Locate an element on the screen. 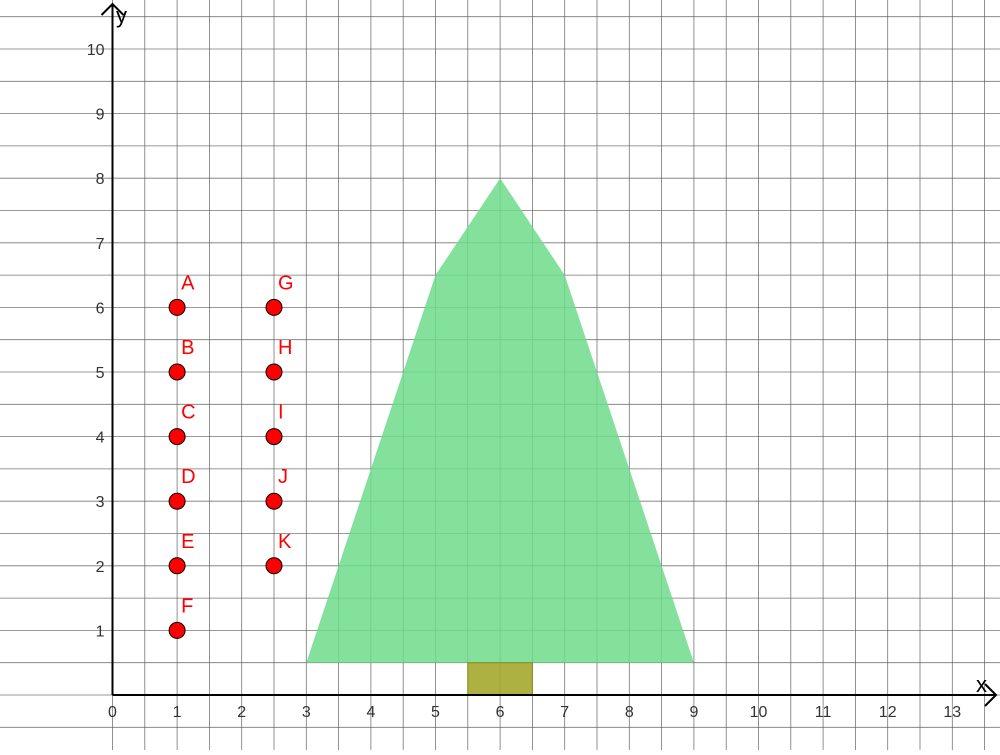 The width and height of the screenshot is (1000, 755). point-label: B is located at coordinates (187, 348).